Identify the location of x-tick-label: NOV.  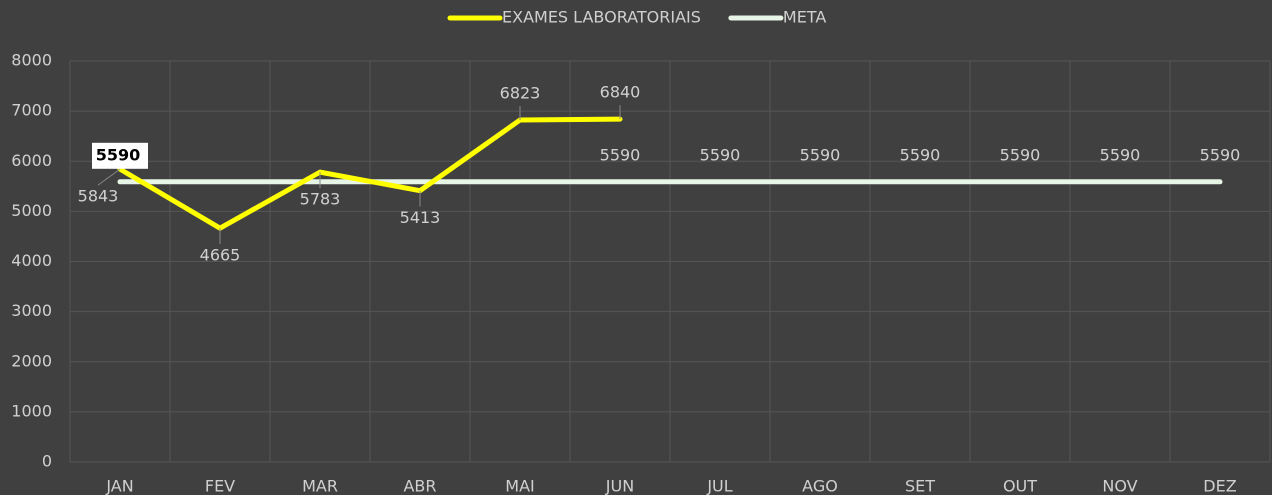
(1119, 486).